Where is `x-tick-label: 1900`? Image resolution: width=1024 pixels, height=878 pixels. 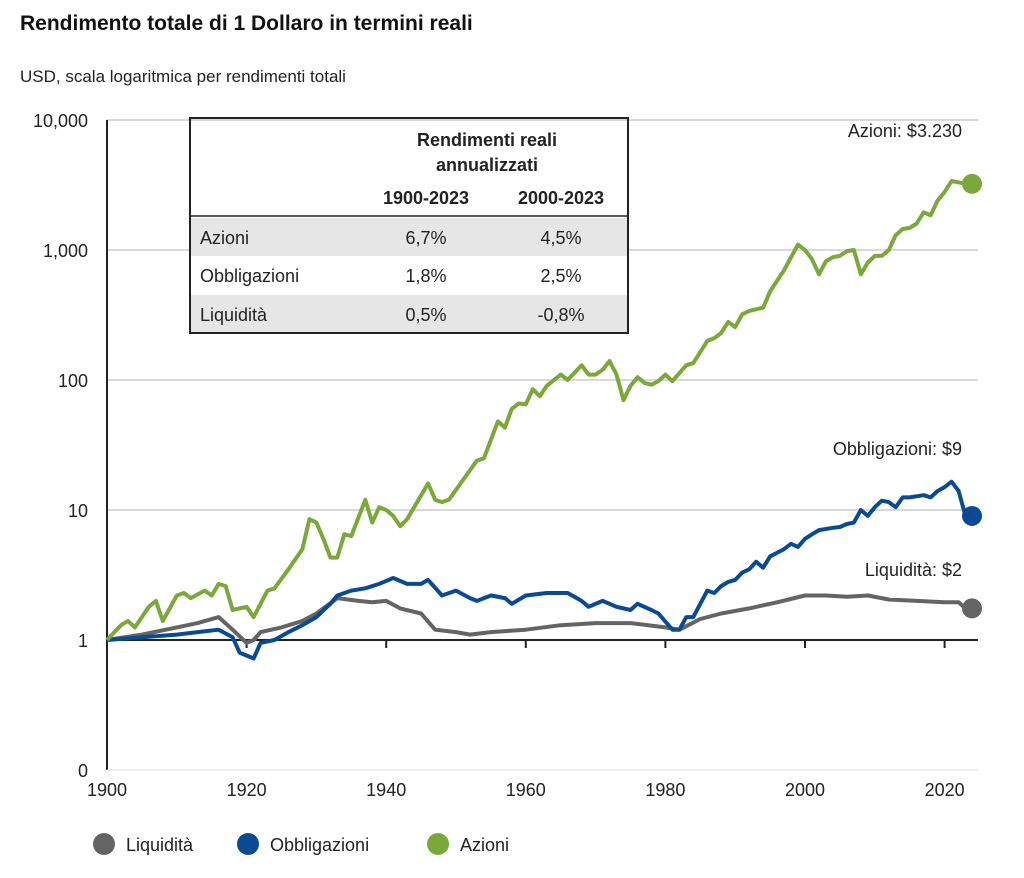 x-tick-label: 1900 is located at coordinates (107, 790).